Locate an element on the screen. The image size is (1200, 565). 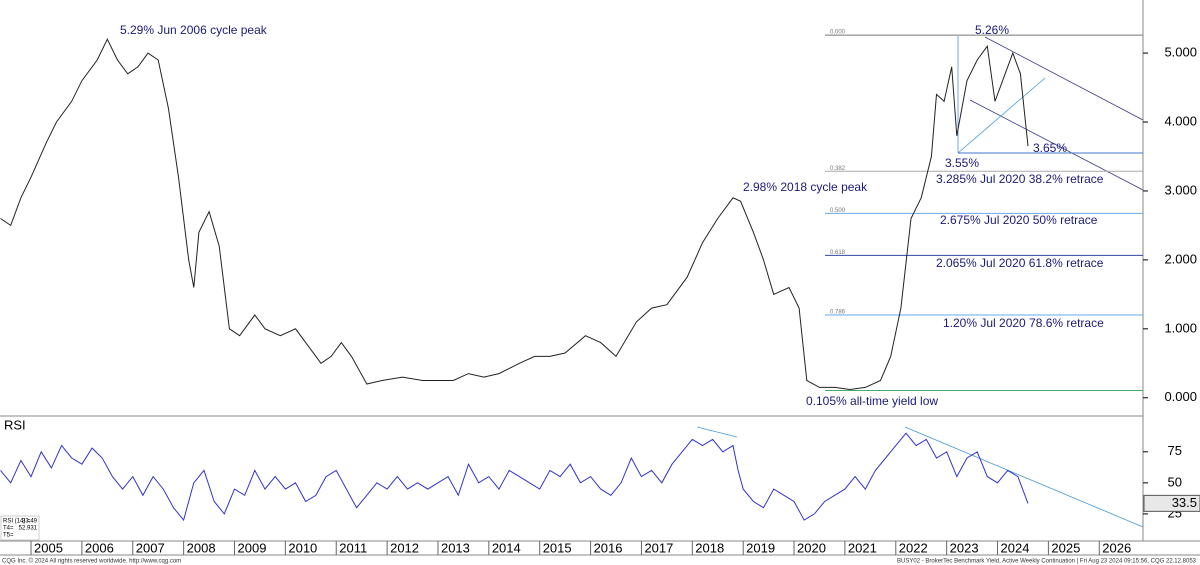
legend-value: 33.49 is located at coordinates (30, 522).